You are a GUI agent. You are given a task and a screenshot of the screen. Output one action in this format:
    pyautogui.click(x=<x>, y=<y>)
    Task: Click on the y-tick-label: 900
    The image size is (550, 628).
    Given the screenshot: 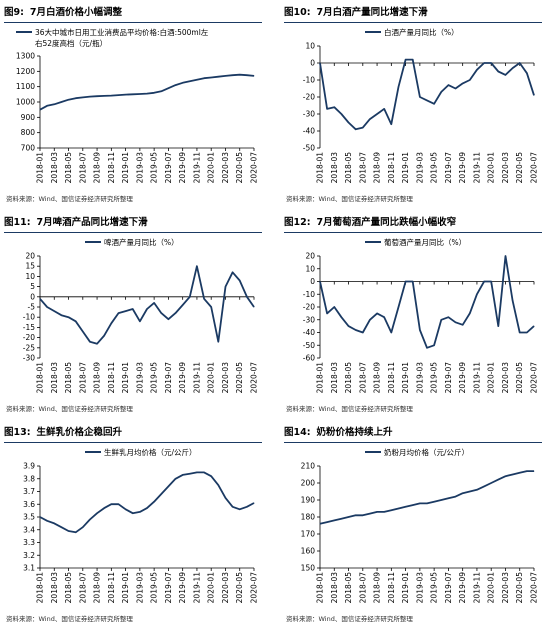 What is the action you would take?
    pyautogui.click(x=28, y=117)
    